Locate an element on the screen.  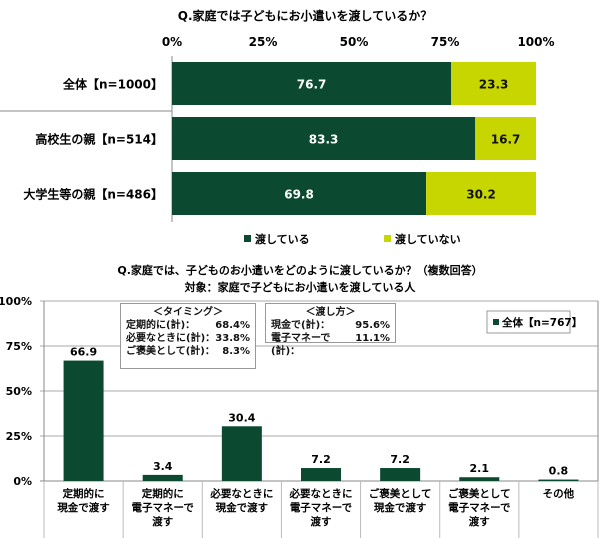
category-label: 大学生等の親【n=486】 is located at coordinates (93, 194).